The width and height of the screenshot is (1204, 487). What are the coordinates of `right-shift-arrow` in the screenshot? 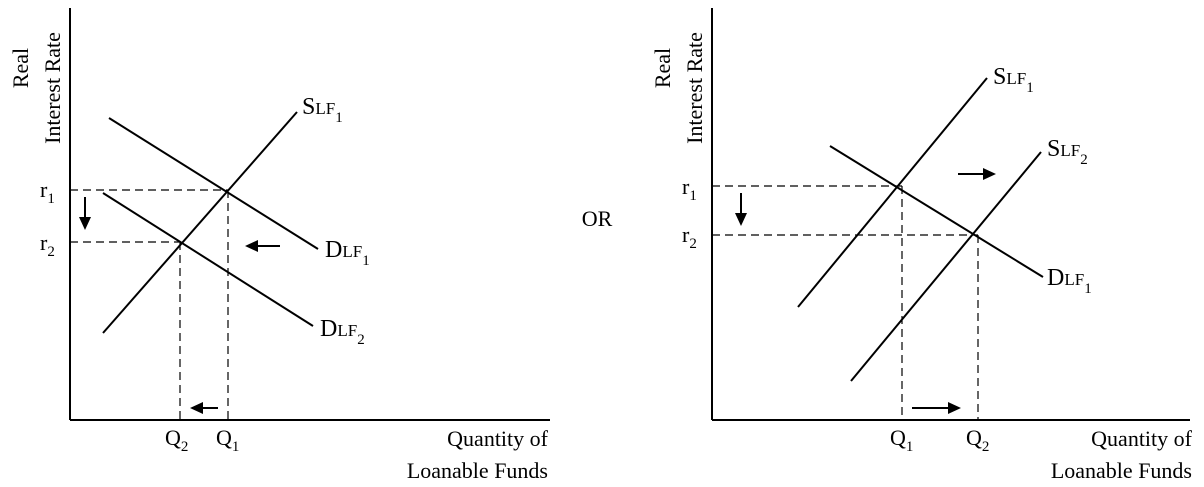 It's located at (977, 174).